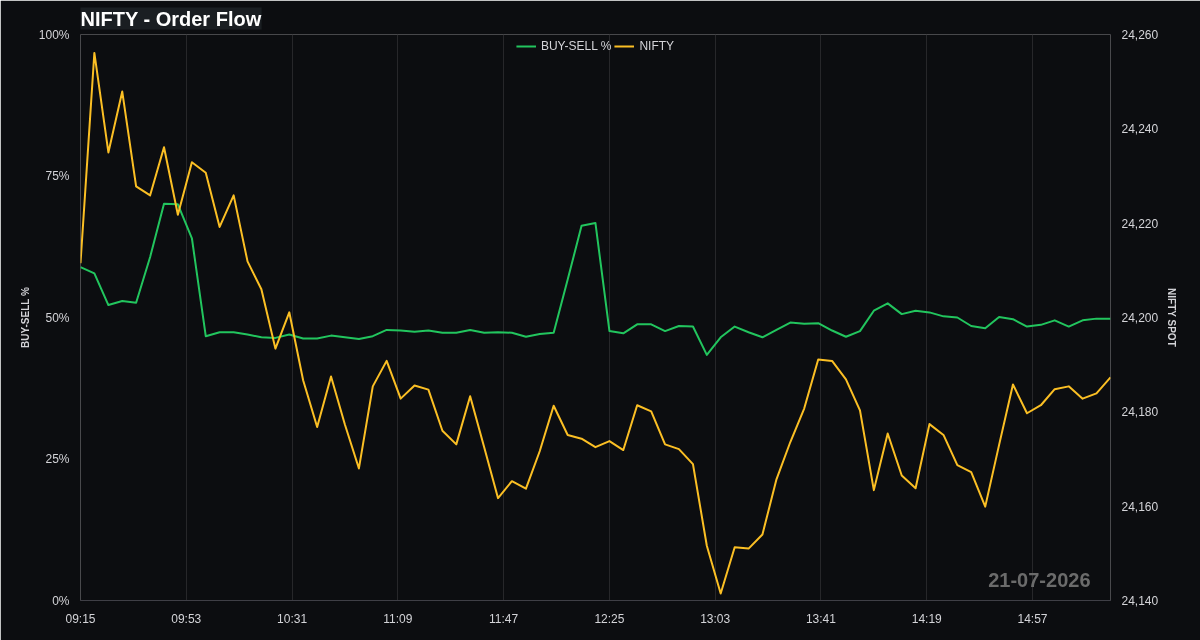 Image resolution: width=1200 pixels, height=640 pixels. What do you see at coordinates (1140, 601) in the screenshot?
I see `y2-tick-label: 24,140` at bounding box center [1140, 601].